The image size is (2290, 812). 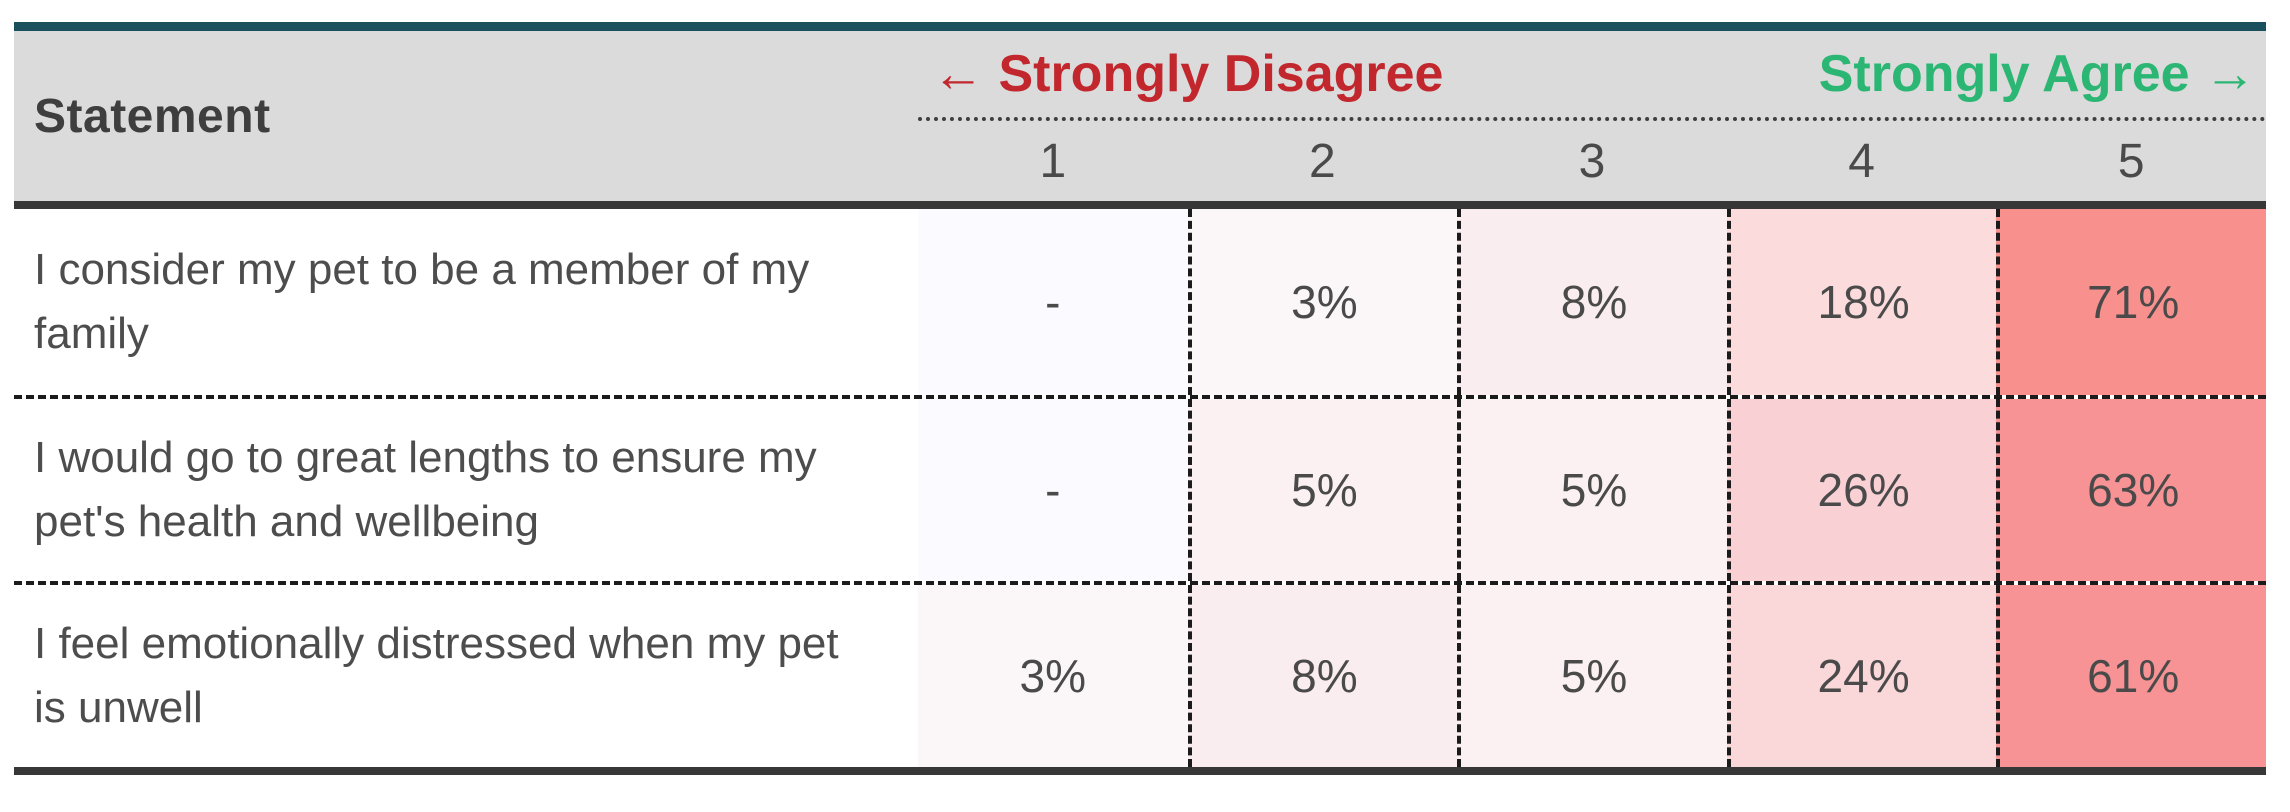 I want to click on scale-level-3: 3, so click(x=1592, y=161).